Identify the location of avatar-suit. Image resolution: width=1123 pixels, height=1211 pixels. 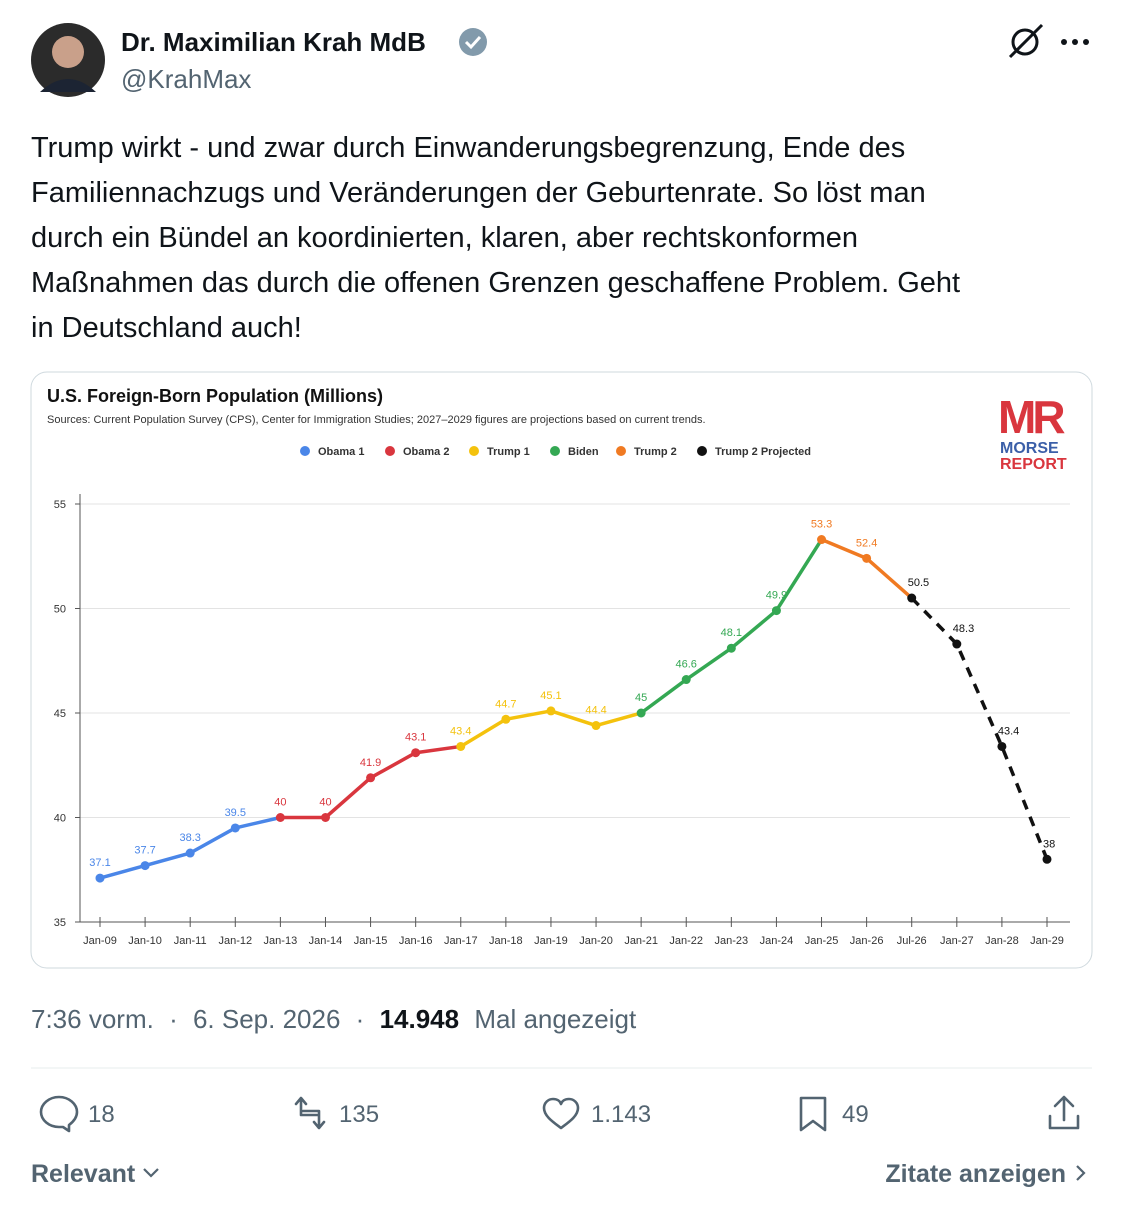
(68, 85).